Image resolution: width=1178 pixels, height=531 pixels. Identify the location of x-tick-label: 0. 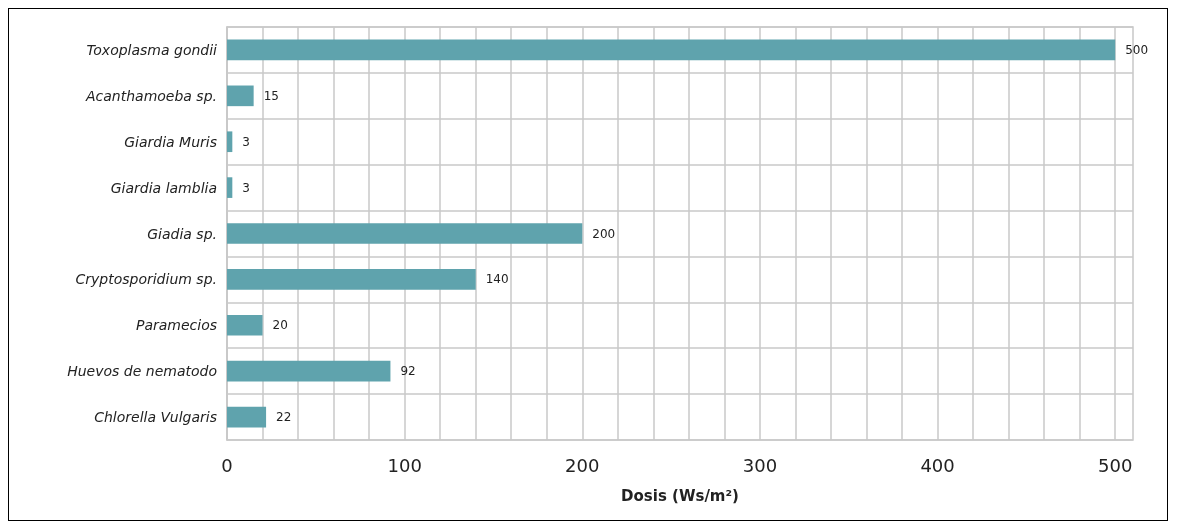
(227, 465).